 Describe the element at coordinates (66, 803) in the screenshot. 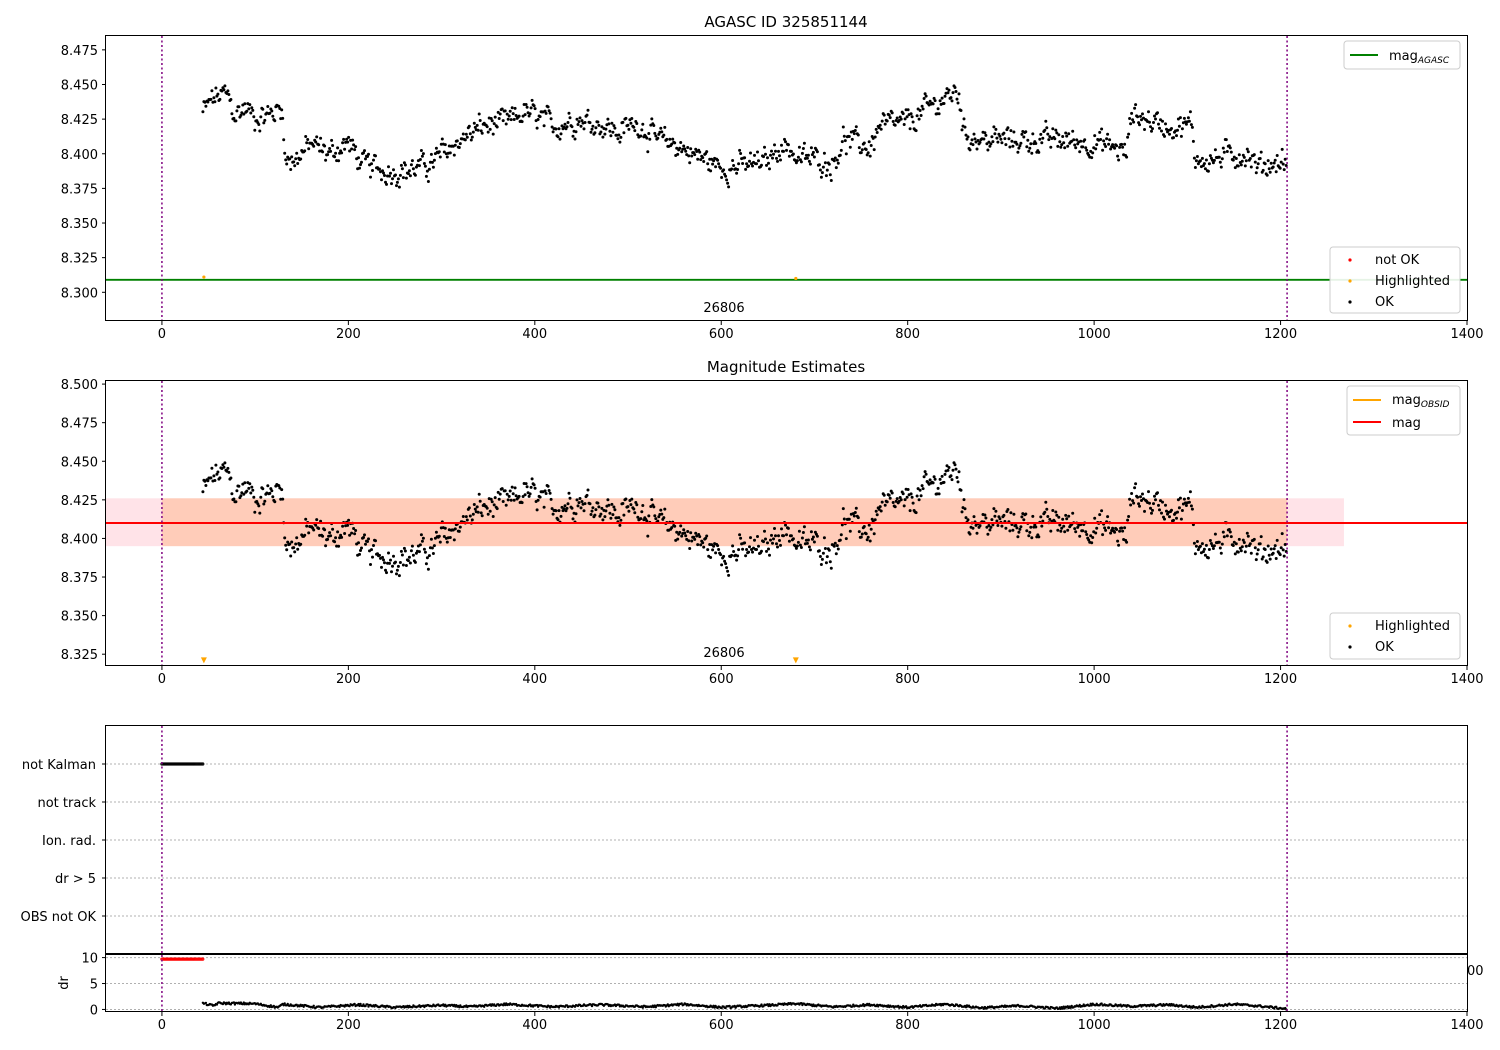

I see `flag-label: not track` at that location.